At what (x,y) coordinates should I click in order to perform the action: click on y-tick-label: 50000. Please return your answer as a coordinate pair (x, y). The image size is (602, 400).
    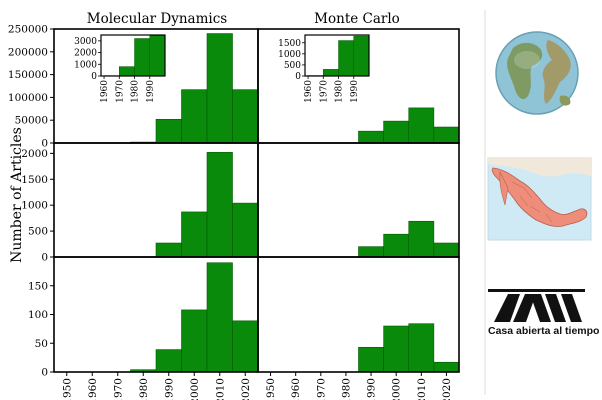
    Looking at the image, I should click on (31, 121).